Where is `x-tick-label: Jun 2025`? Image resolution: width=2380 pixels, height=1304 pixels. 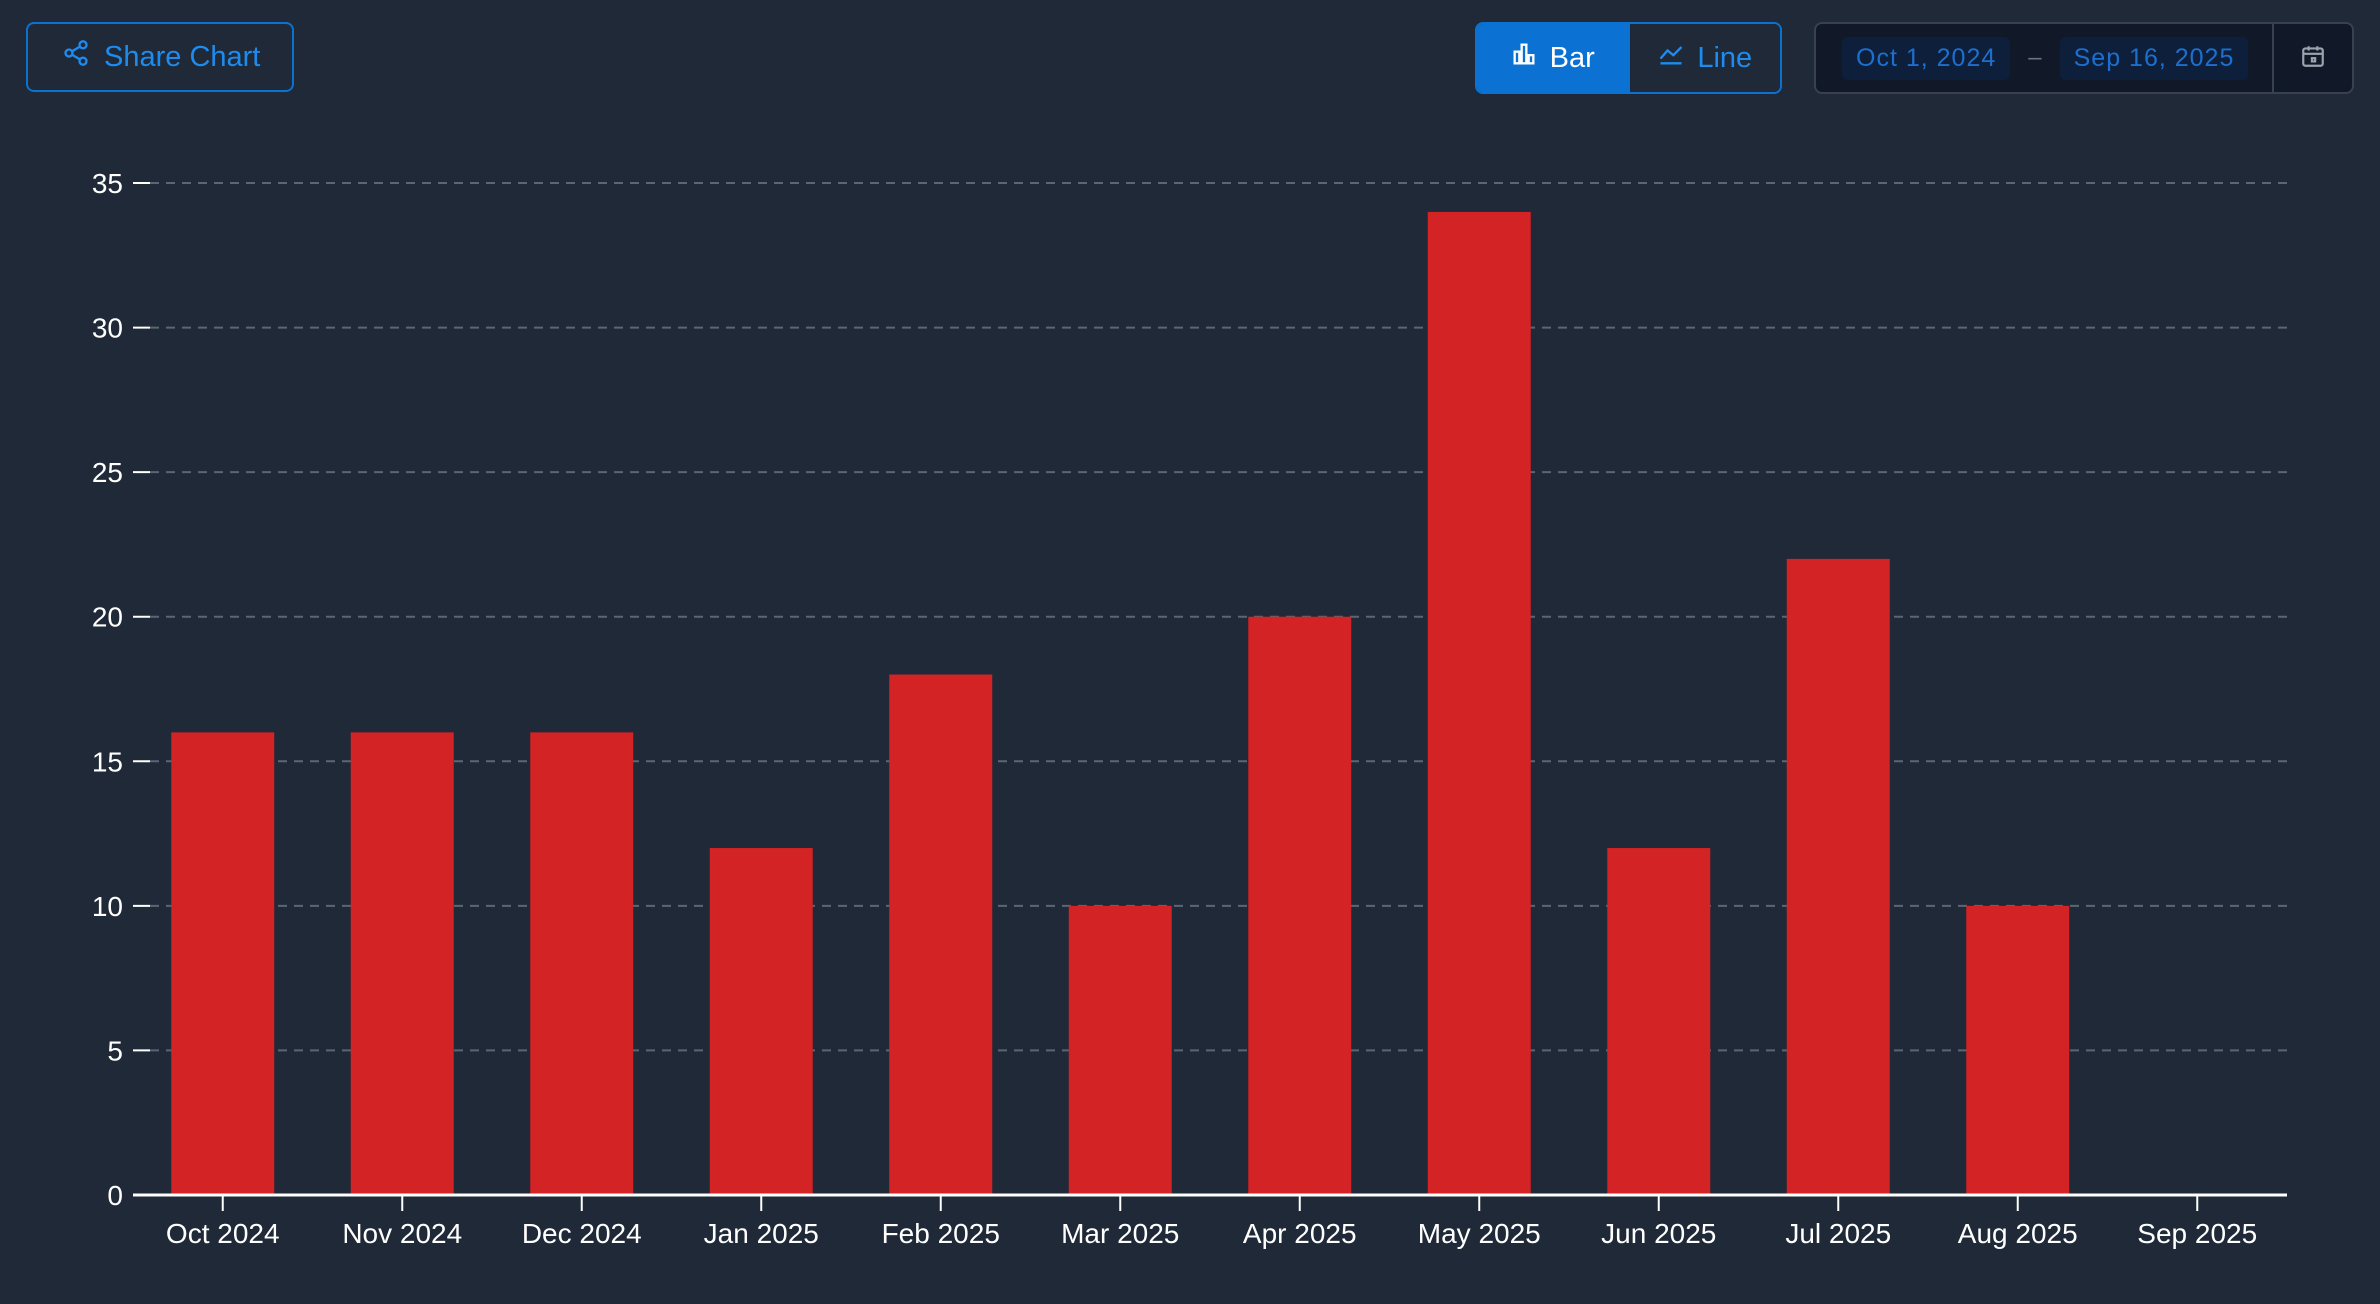
x-tick-label: Jun 2025 is located at coordinates (1658, 1233).